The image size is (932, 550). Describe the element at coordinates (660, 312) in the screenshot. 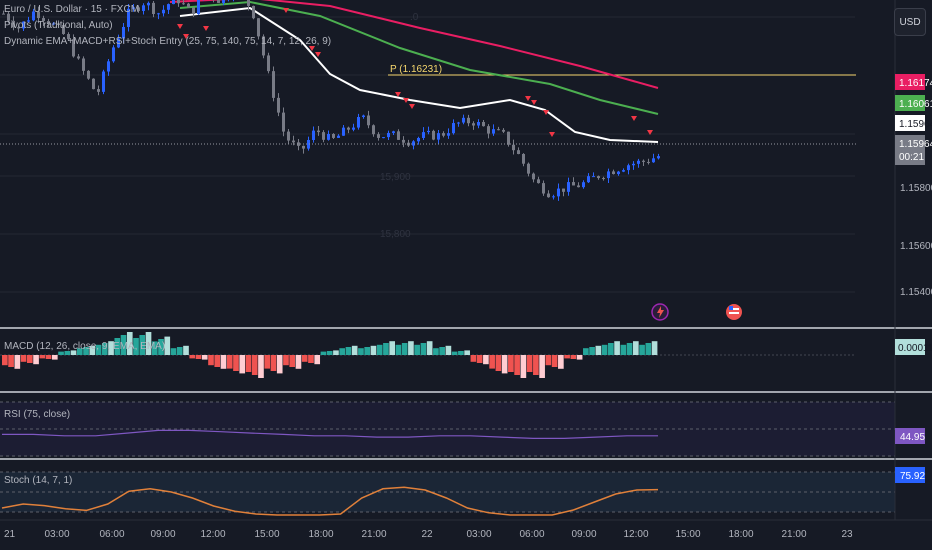

I see `event-flash-icon` at that location.